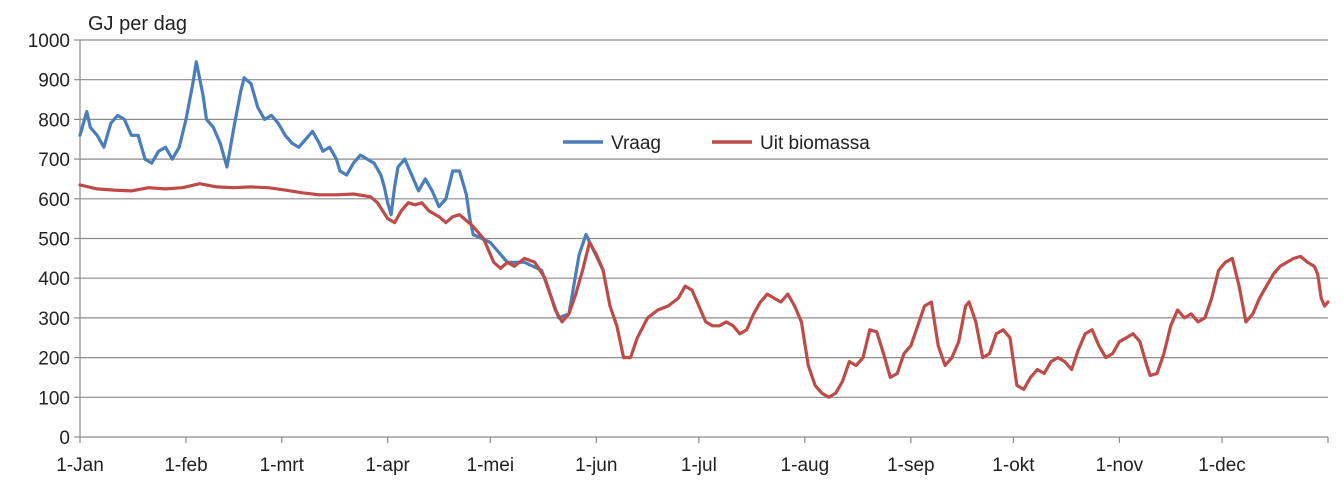 This screenshot has height=492, width=1344. I want to click on x-tick-label: 1-aug, so click(805, 465).